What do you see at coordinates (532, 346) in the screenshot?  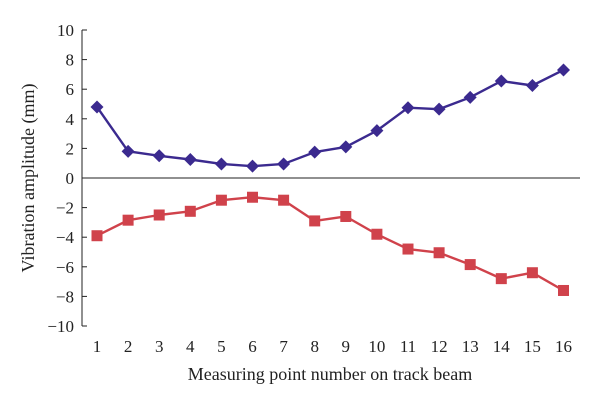 I see `x-tick-label: 15` at bounding box center [532, 346].